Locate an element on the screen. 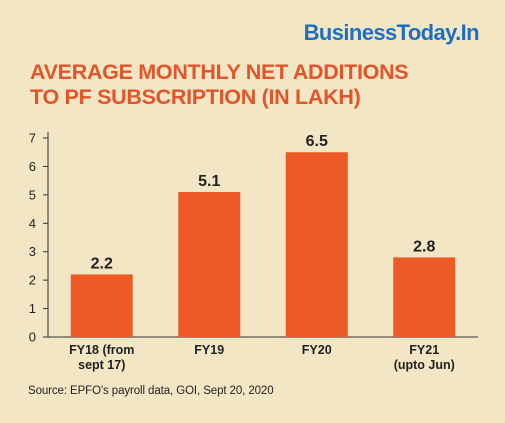  y-tick-label: 1 is located at coordinates (32, 308).